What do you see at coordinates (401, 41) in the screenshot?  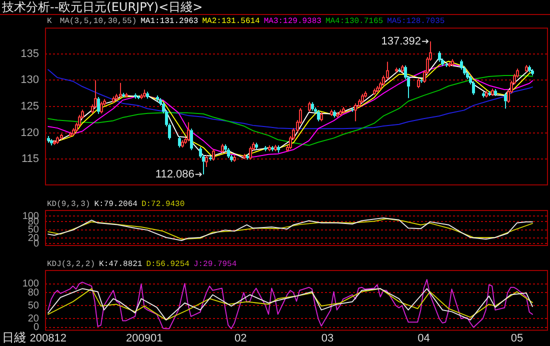 I see `annotation: 137.392` at bounding box center [401, 41].